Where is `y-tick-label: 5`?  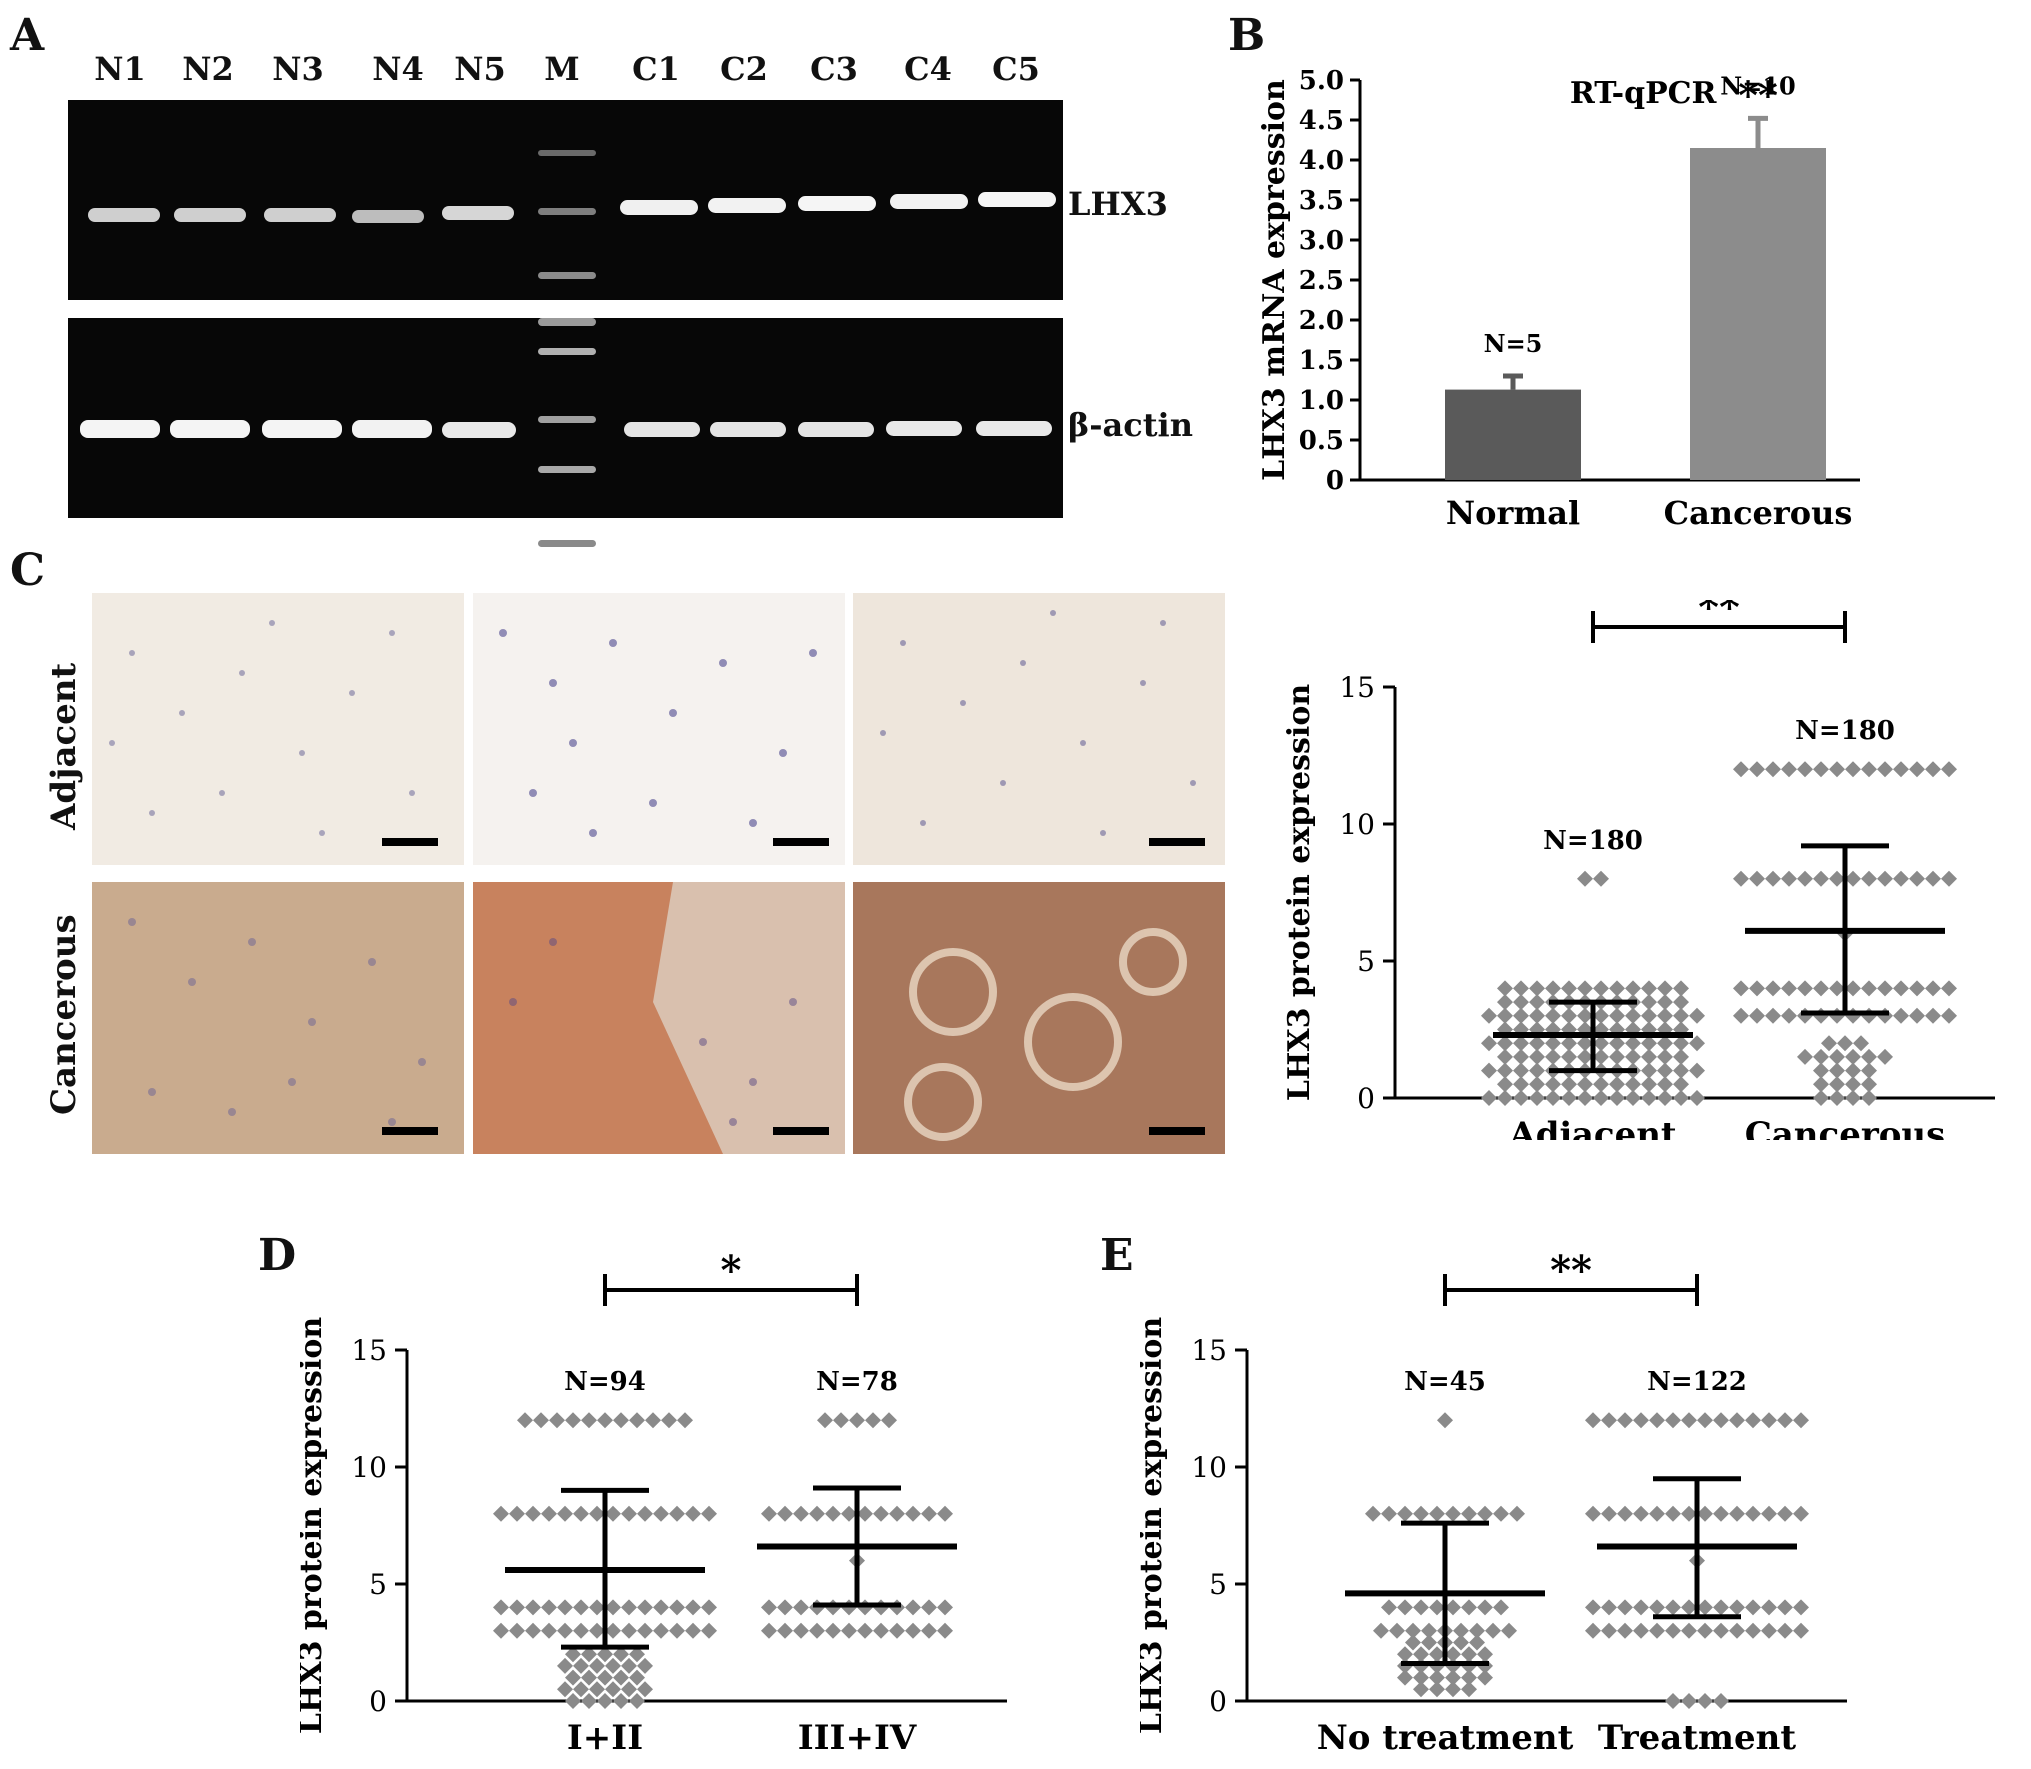
y-tick-label: 5 is located at coordinates (1366, 961).